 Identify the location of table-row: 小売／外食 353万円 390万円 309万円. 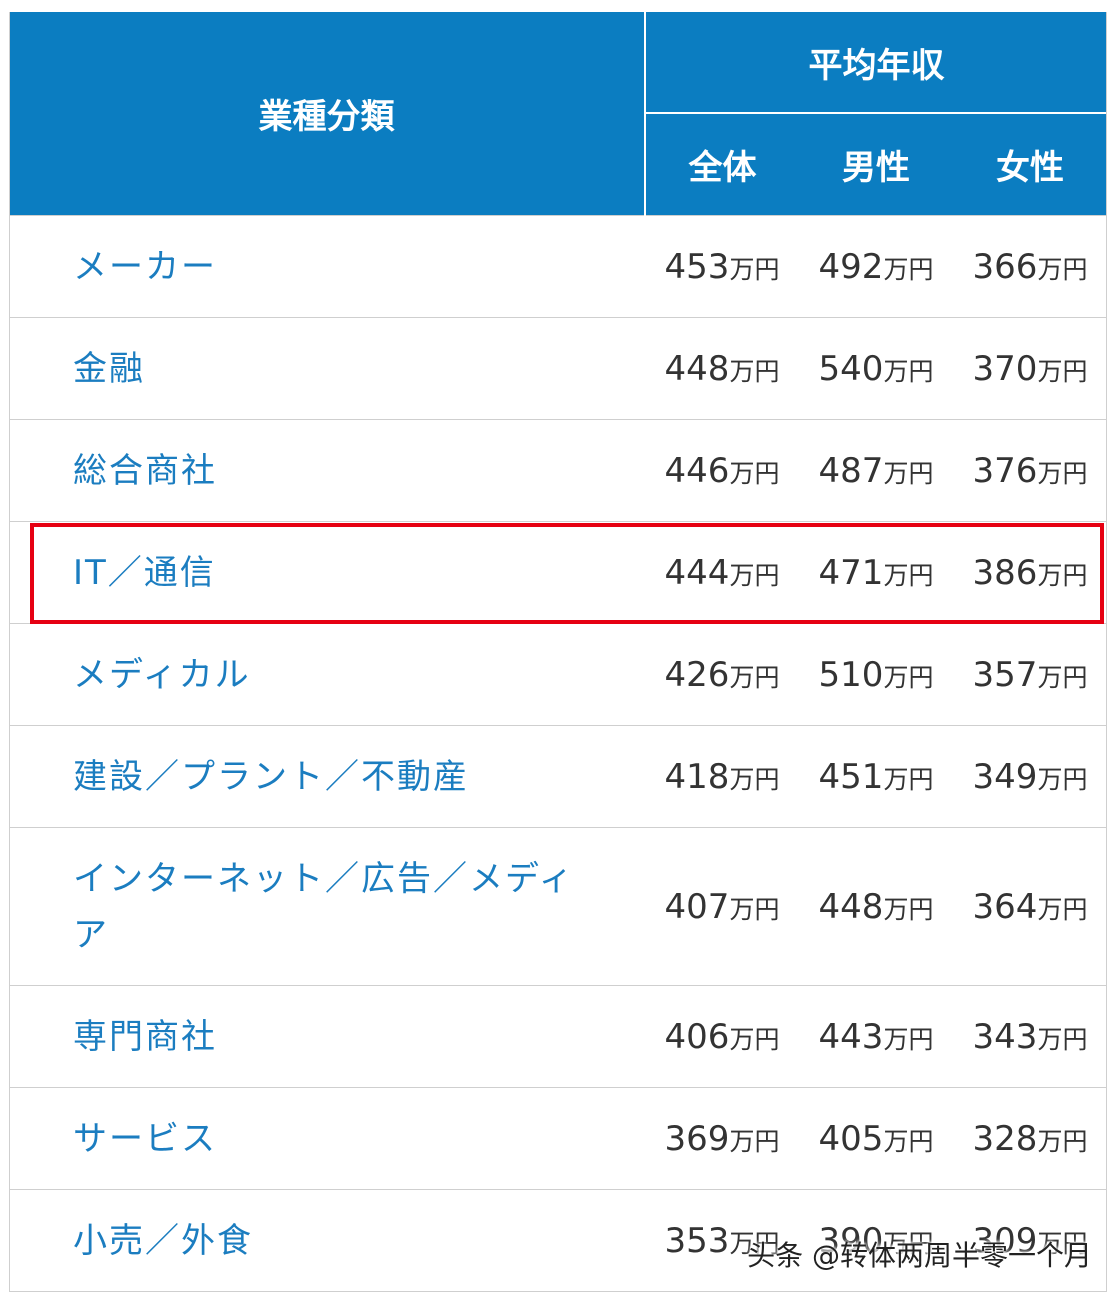
(558, 1240).